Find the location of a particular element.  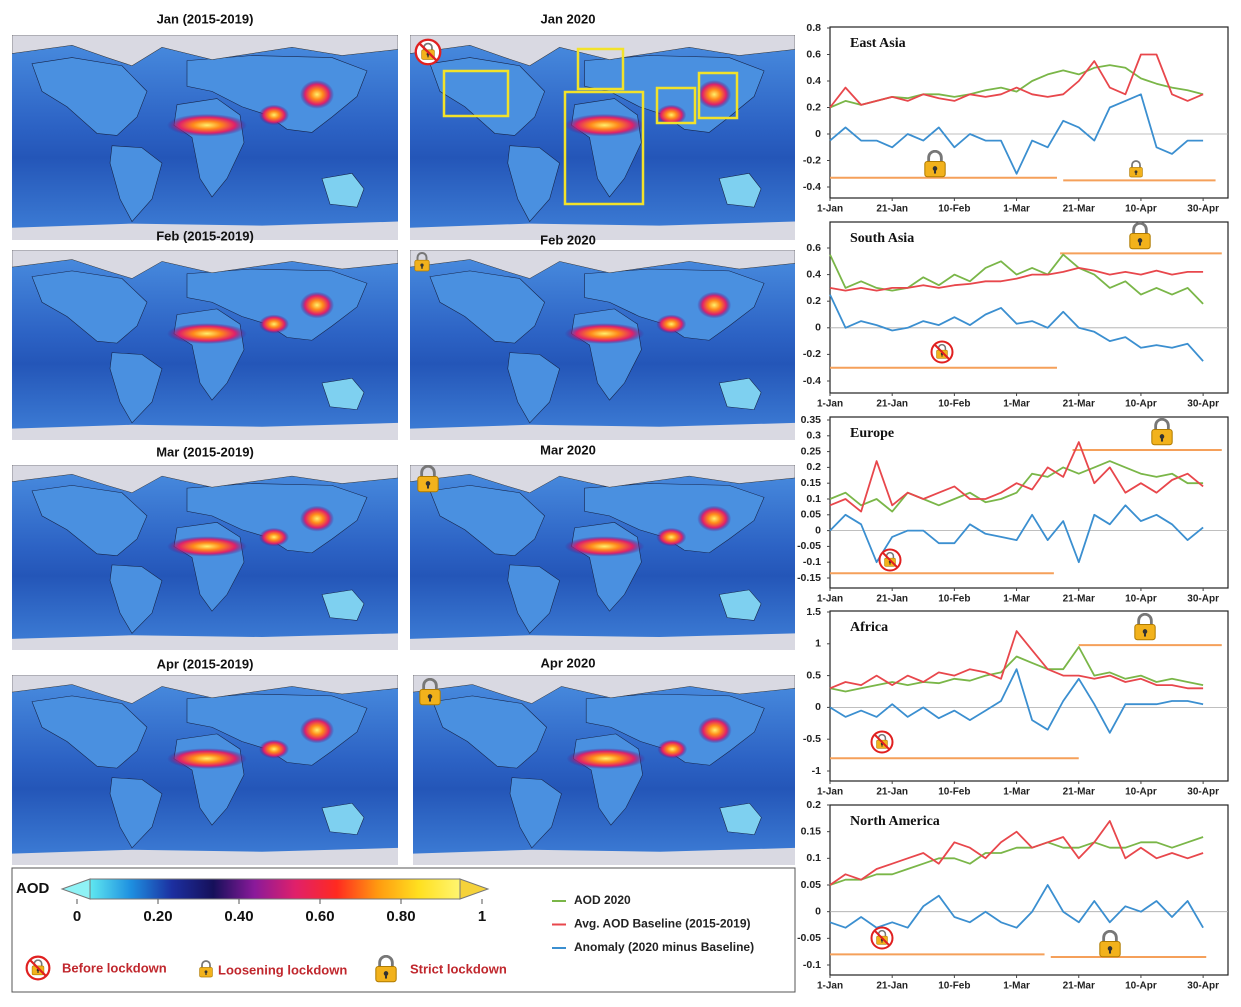

legend-frame is located at coordinates (403, 930).